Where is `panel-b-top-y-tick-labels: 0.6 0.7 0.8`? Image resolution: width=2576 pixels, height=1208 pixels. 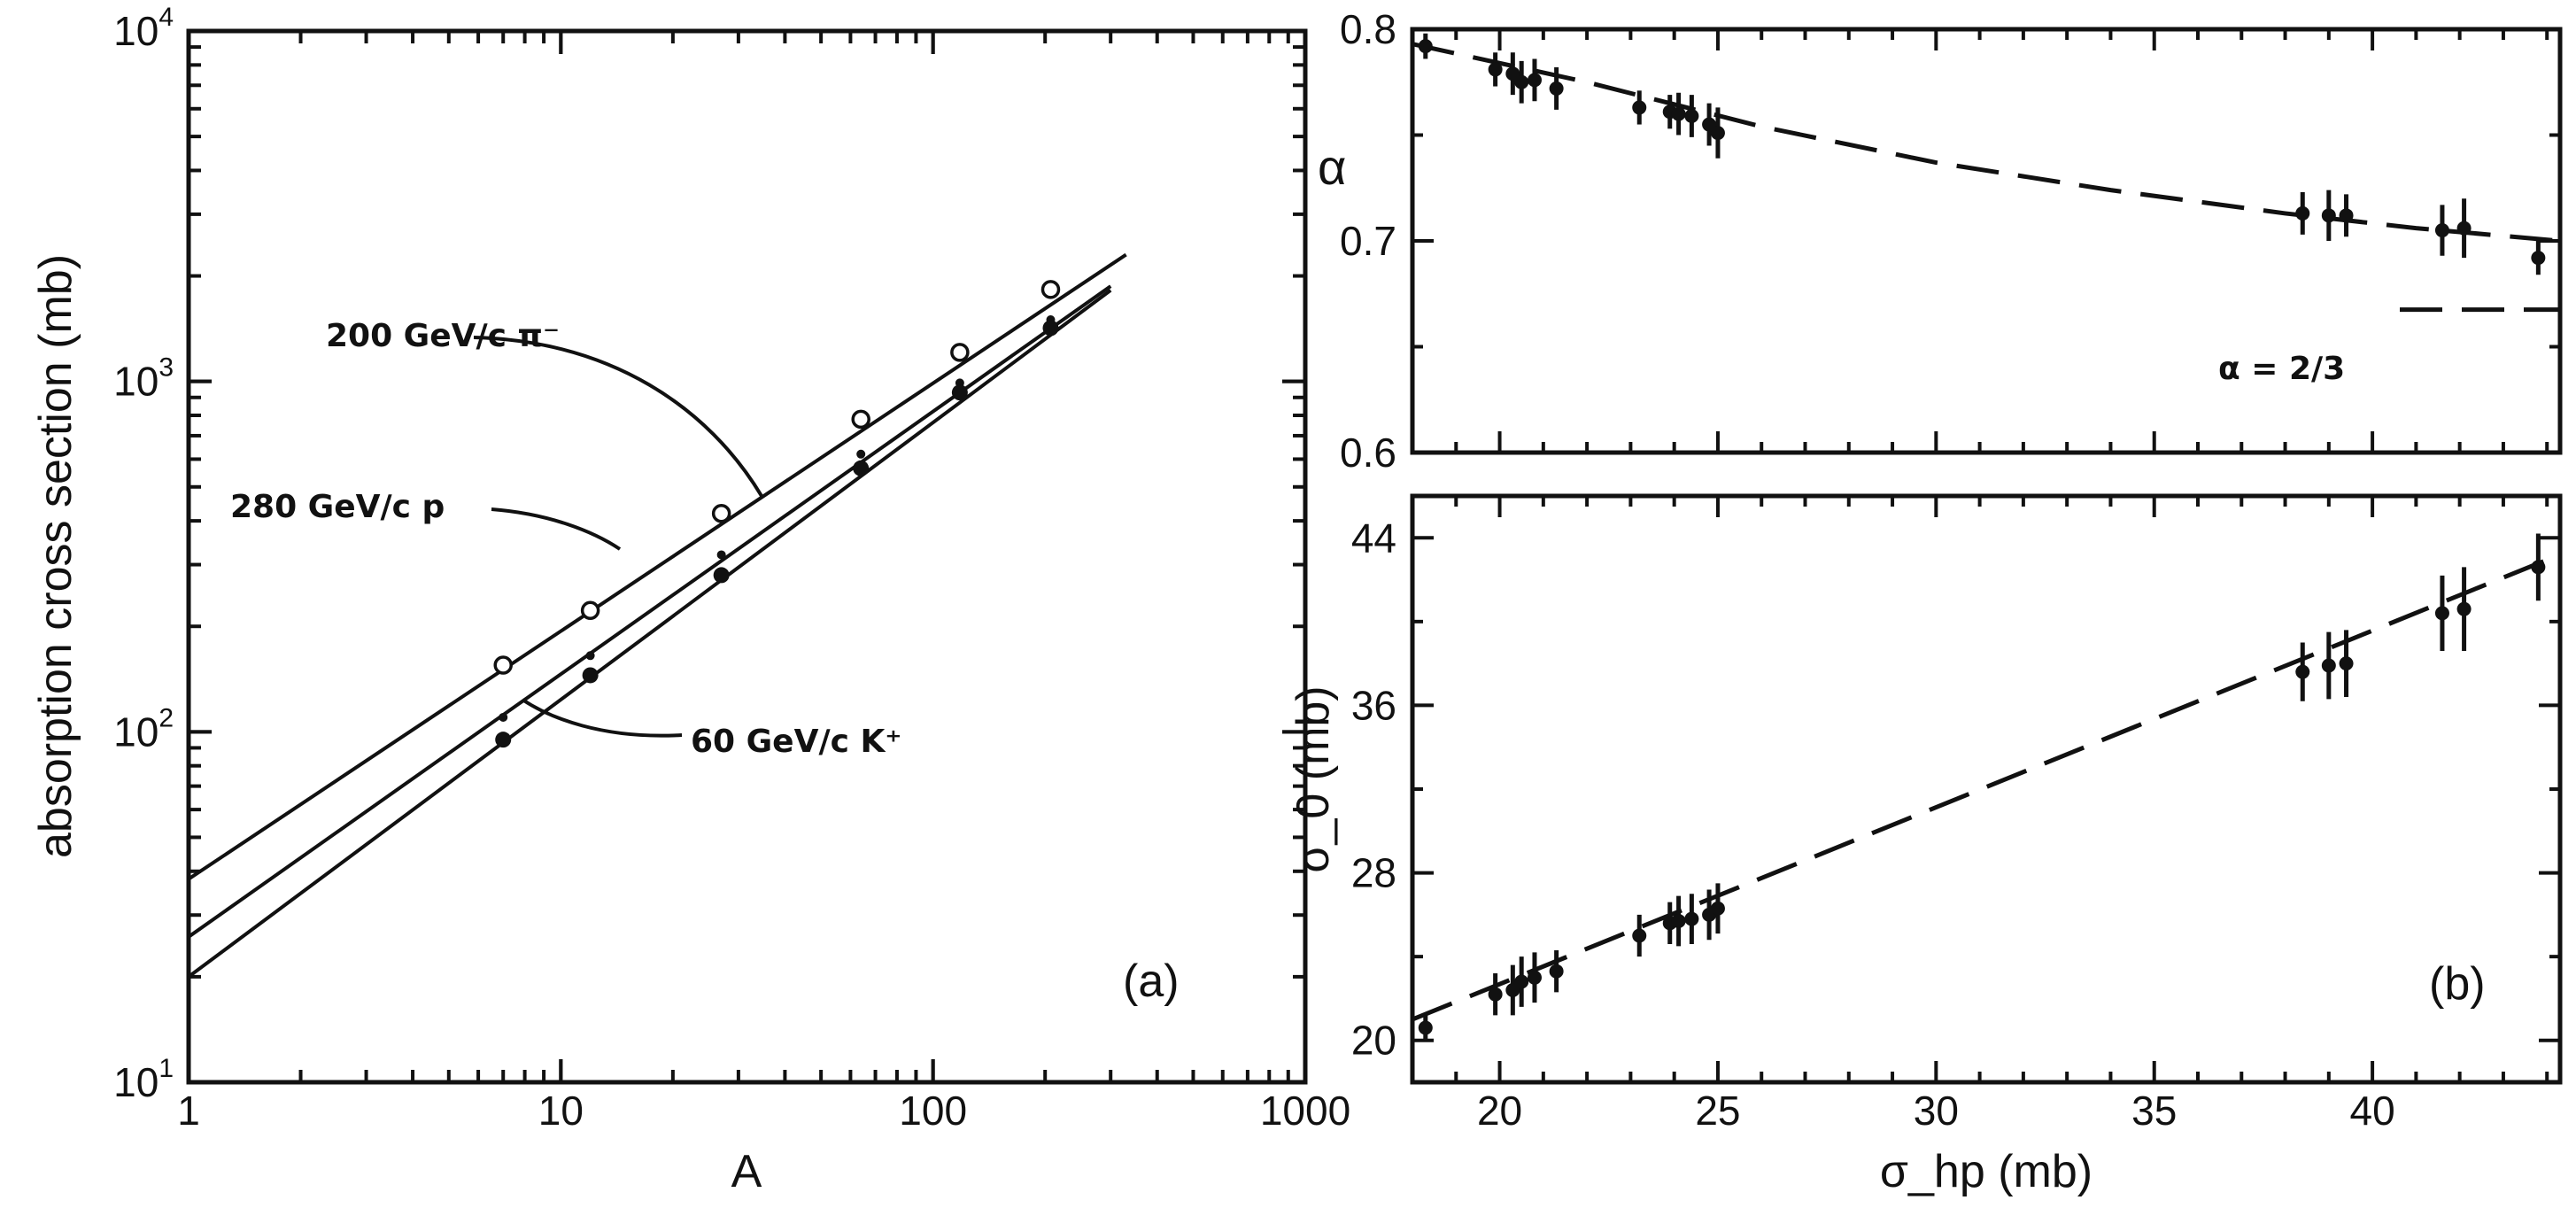
panel-b-top-y-tick-labels: 0.6 0.7 0.8 is located at coordinates (1368, 241).